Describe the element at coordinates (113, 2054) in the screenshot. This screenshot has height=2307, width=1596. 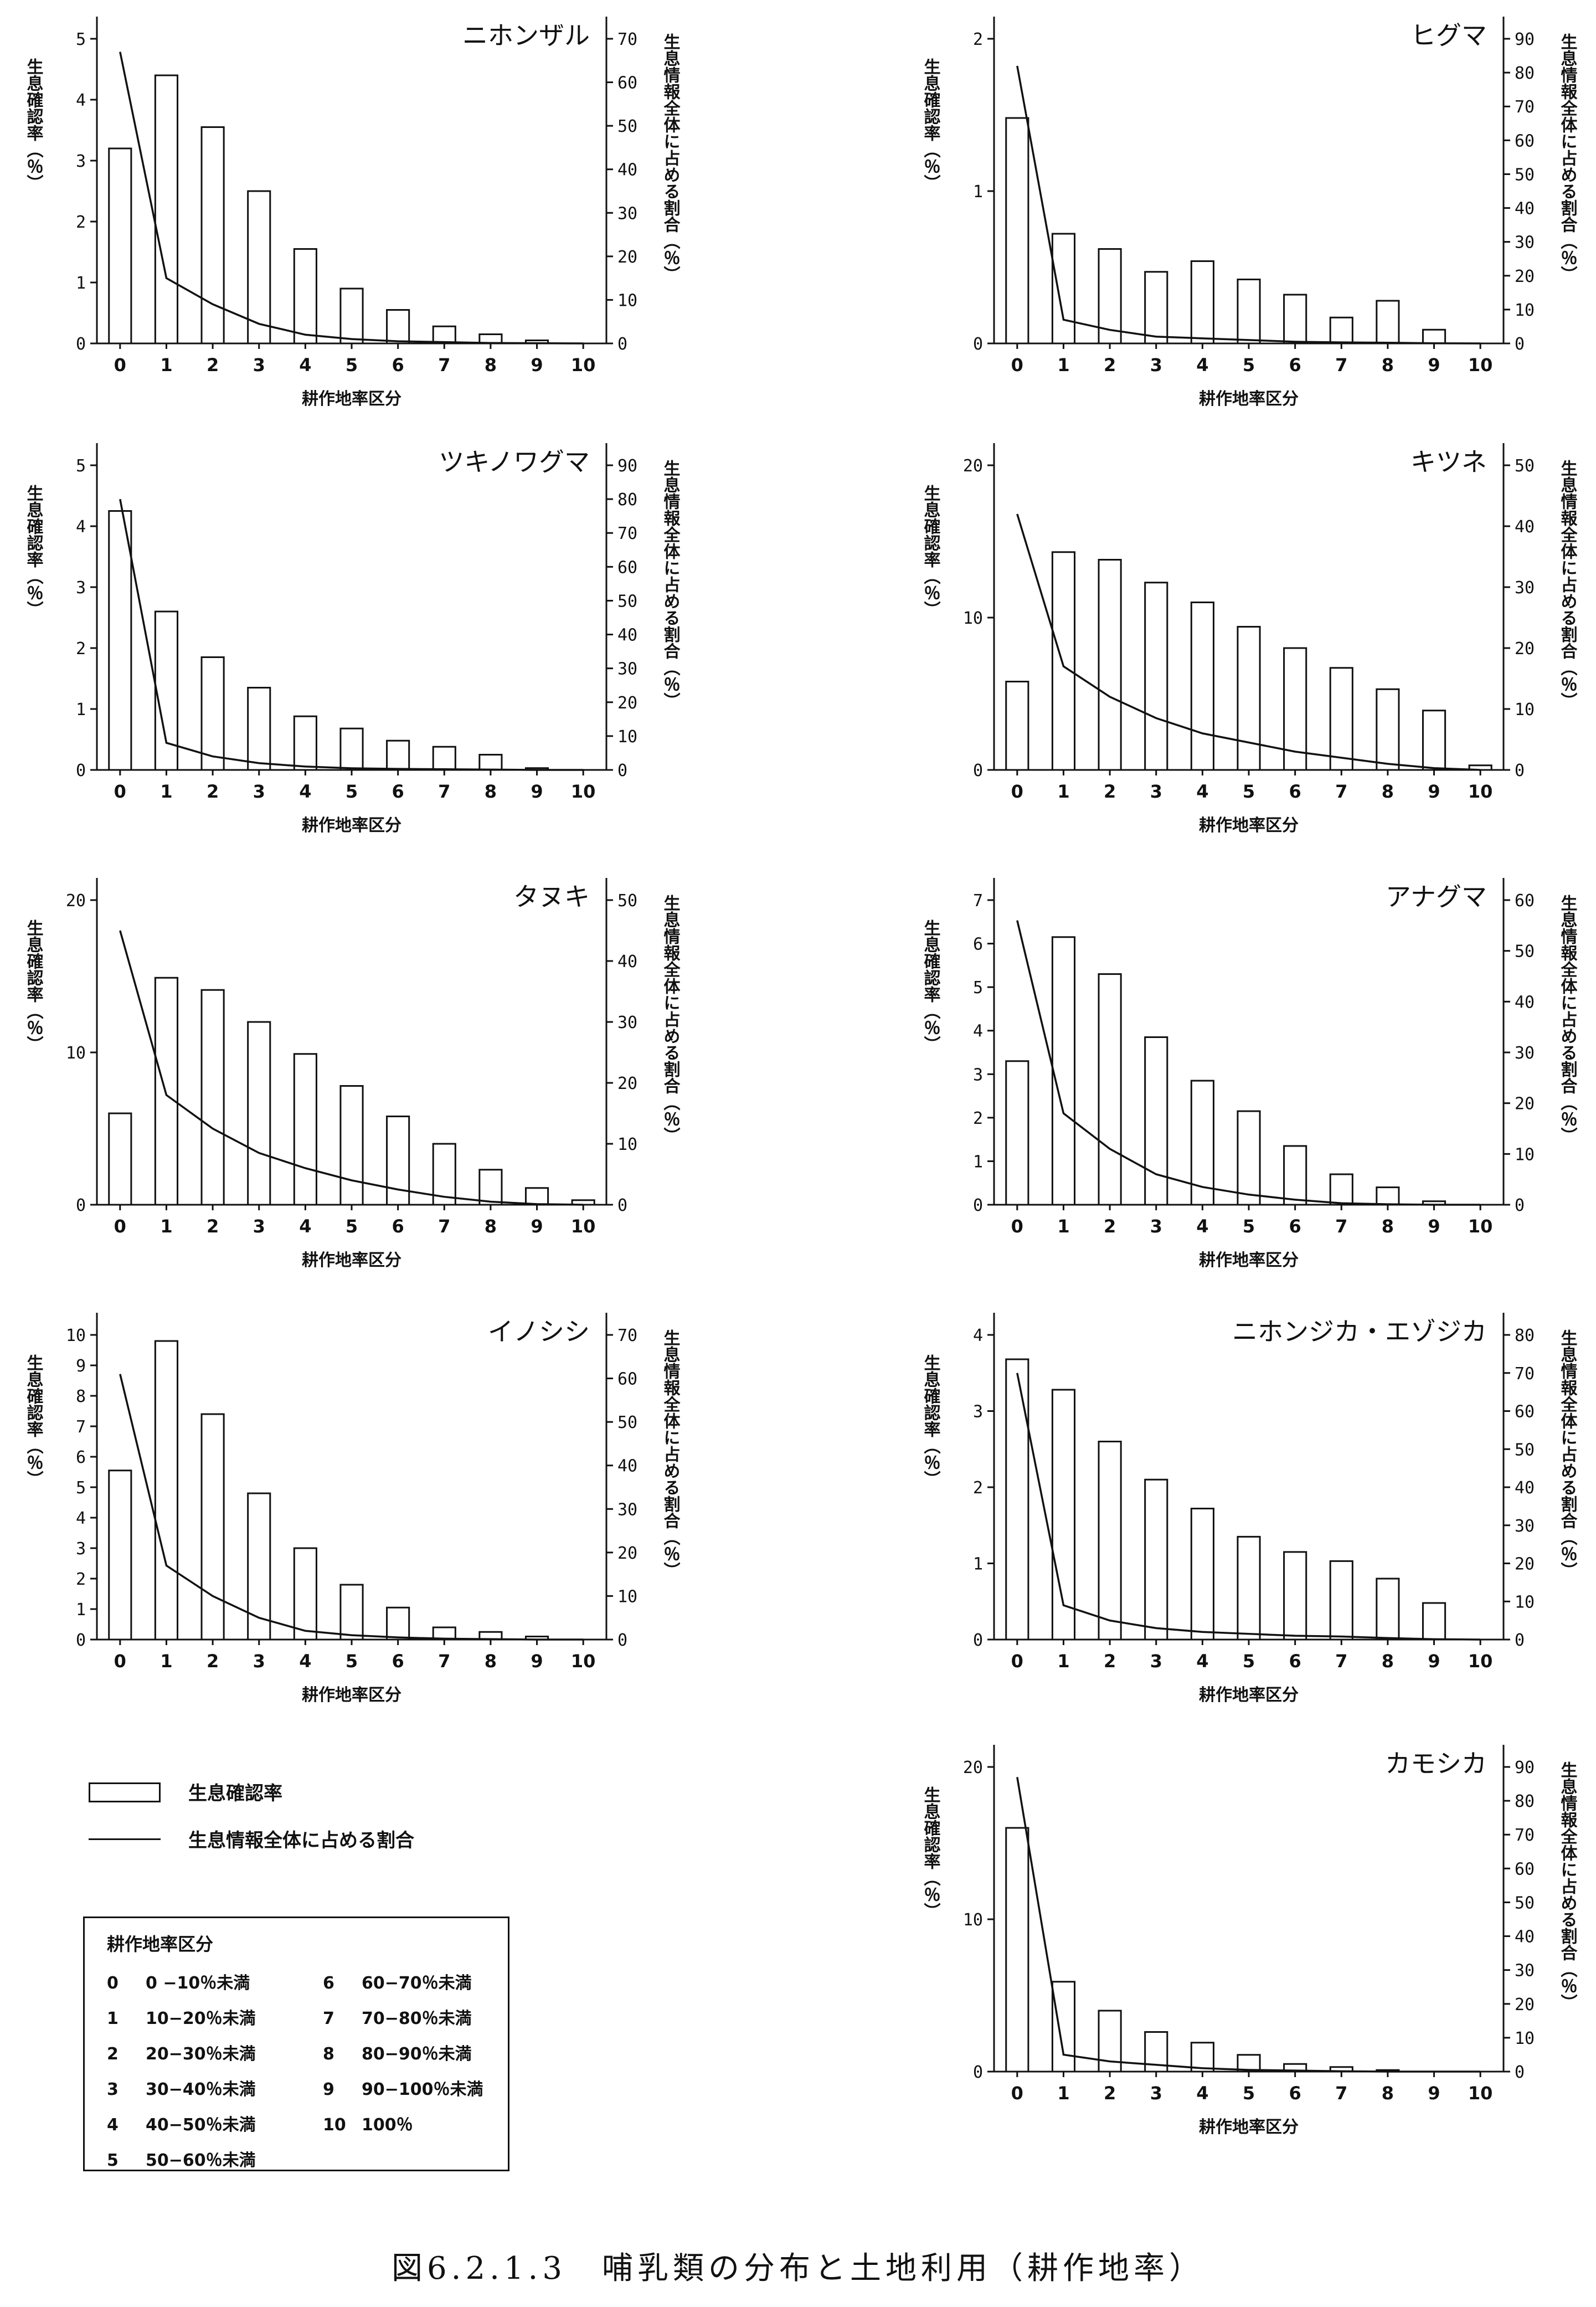
I see `category-key-code: 2` at that location.